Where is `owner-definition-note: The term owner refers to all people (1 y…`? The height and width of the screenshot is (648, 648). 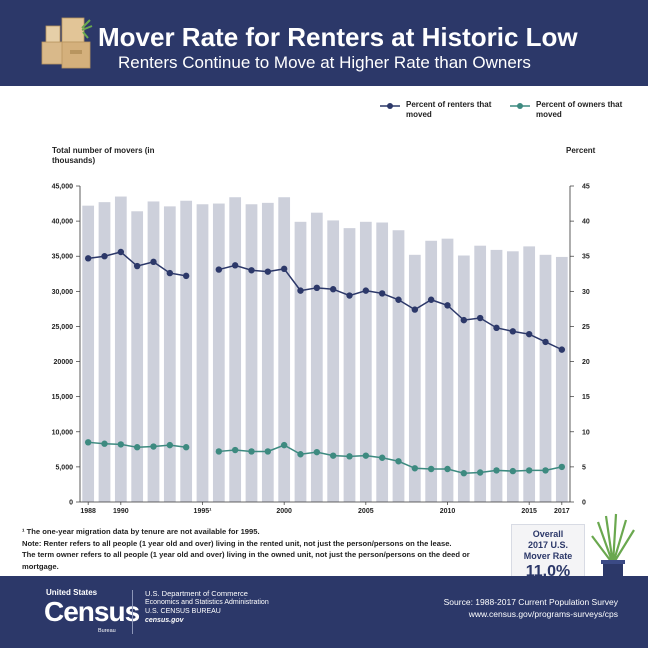
owner-definition-note: The term owner refers to all people (1 y… is located at coordinates (246, 560).